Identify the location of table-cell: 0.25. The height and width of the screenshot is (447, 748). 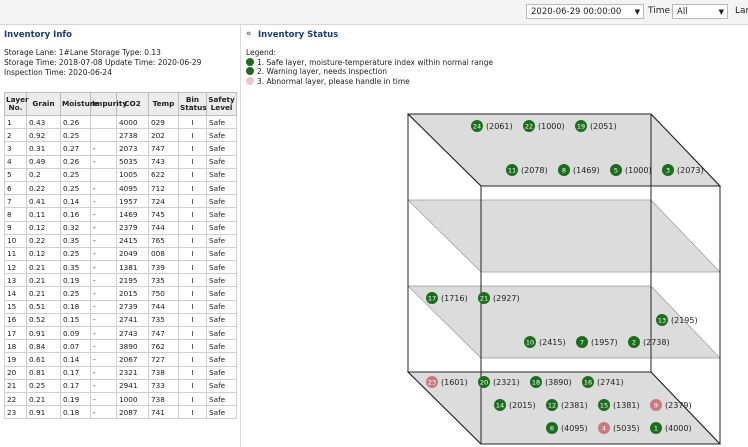
(75, 135).